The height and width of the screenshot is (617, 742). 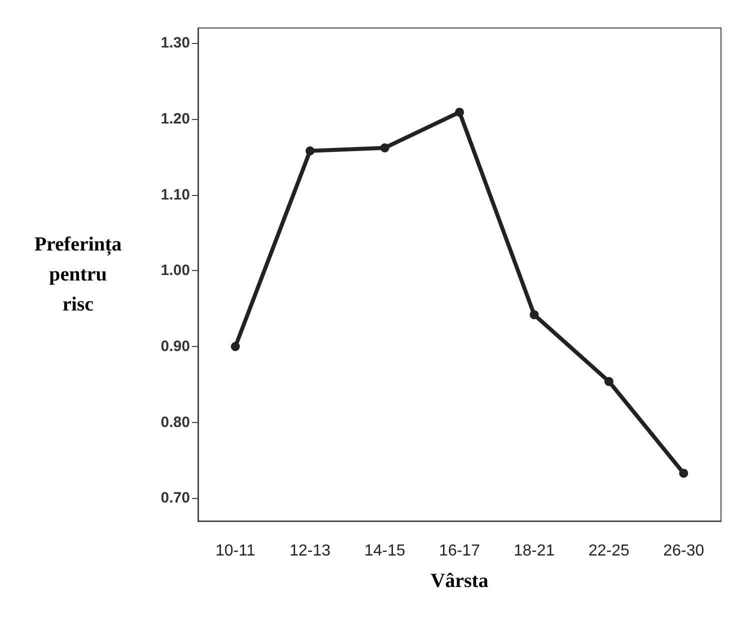 I want to click on x-tick-label: 10-11, so click(x=235, y=551).